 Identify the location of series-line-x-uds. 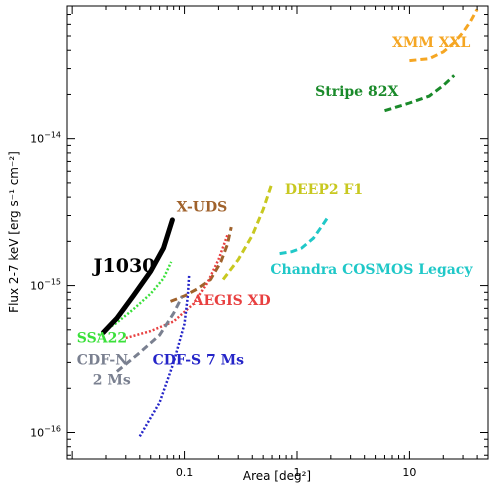
(201, 264).